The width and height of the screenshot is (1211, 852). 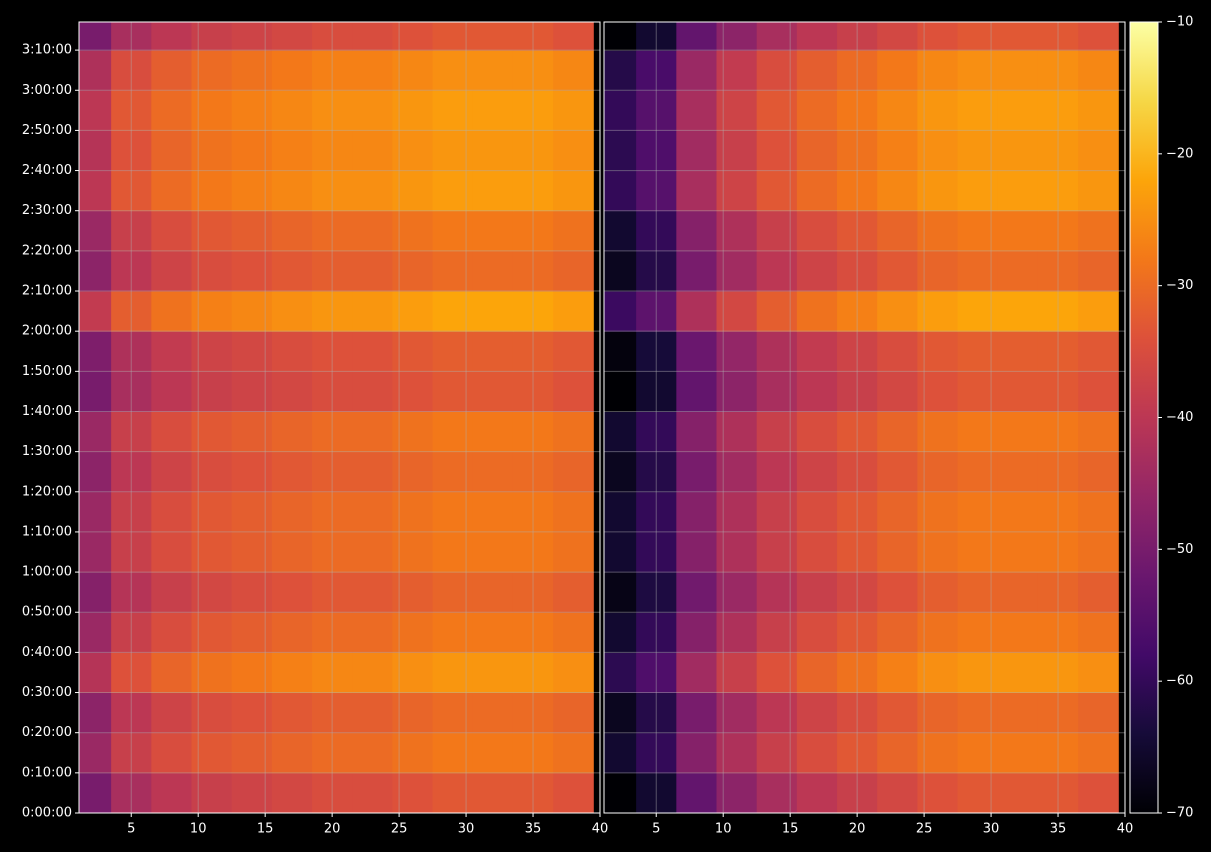 What do you see at coordinates (1179, 417) in the screenshot?
I see `colorbar-tick-label: −40` at bounding box center [1179, 417].